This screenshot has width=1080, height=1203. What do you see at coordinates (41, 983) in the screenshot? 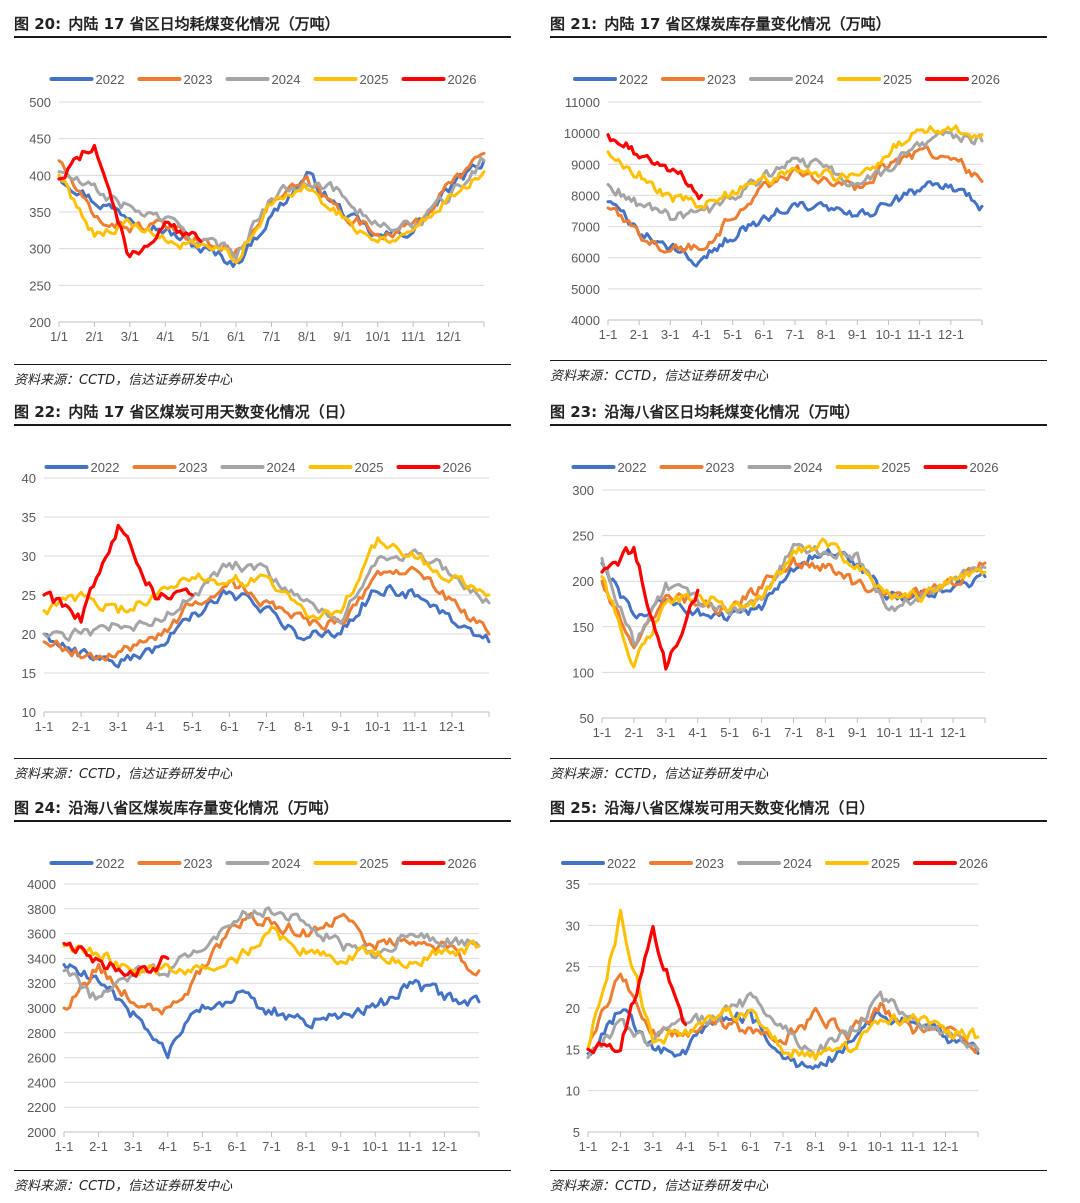
I see `y-tick-label: 3200` at bounding box center [41, 983].